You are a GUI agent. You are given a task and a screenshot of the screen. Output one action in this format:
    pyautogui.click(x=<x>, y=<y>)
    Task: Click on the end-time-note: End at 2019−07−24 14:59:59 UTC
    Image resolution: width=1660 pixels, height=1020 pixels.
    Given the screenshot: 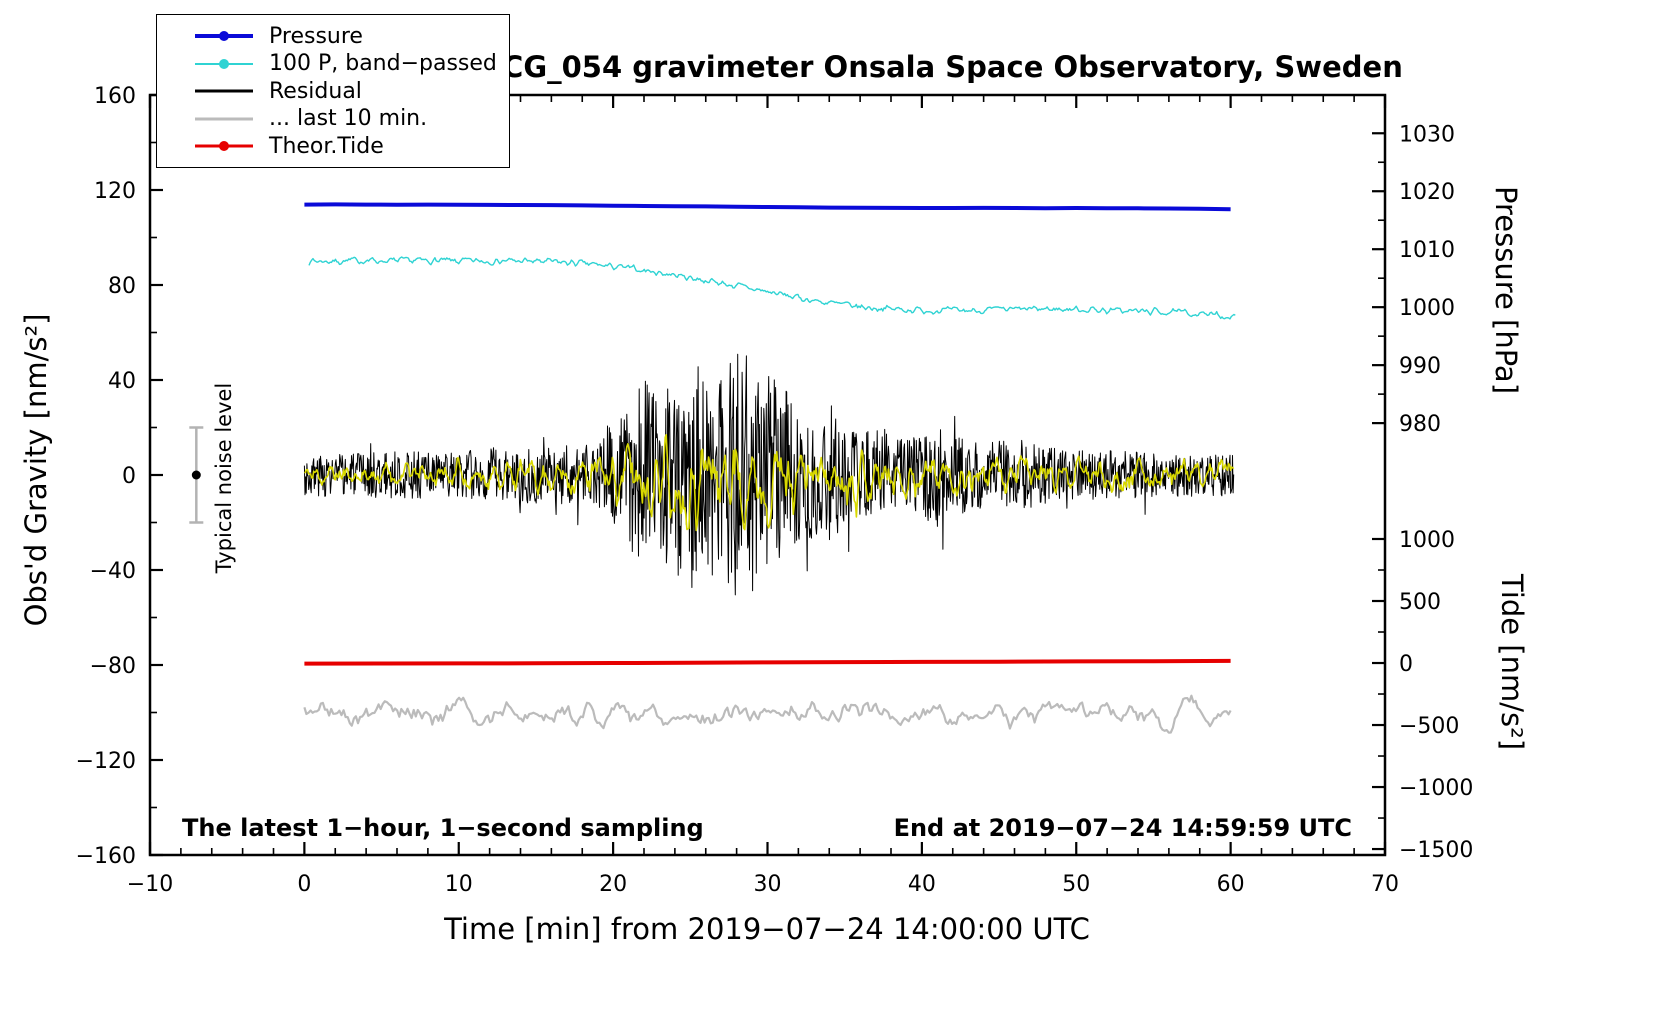 What is the action you would take?
    pyautogui.click(x=1122, y=828)
    